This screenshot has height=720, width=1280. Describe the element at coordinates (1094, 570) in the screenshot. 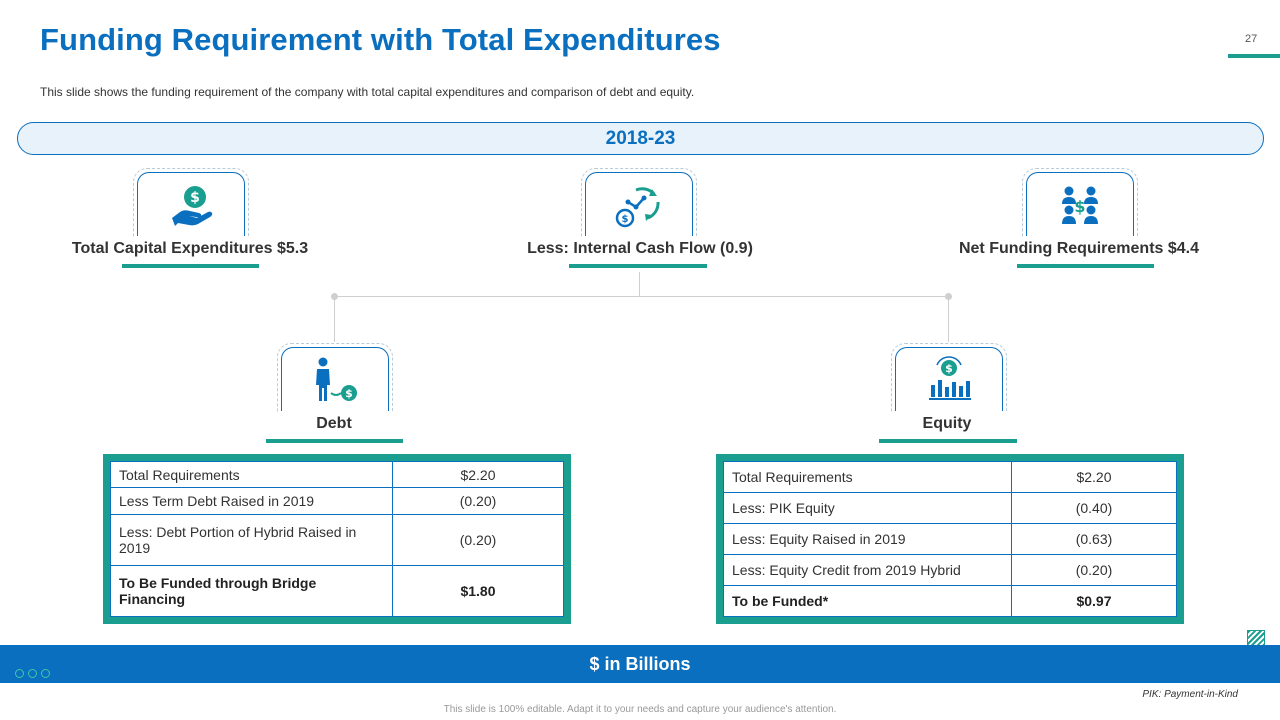

I see `equity-row-value: (0.20)` at that location.